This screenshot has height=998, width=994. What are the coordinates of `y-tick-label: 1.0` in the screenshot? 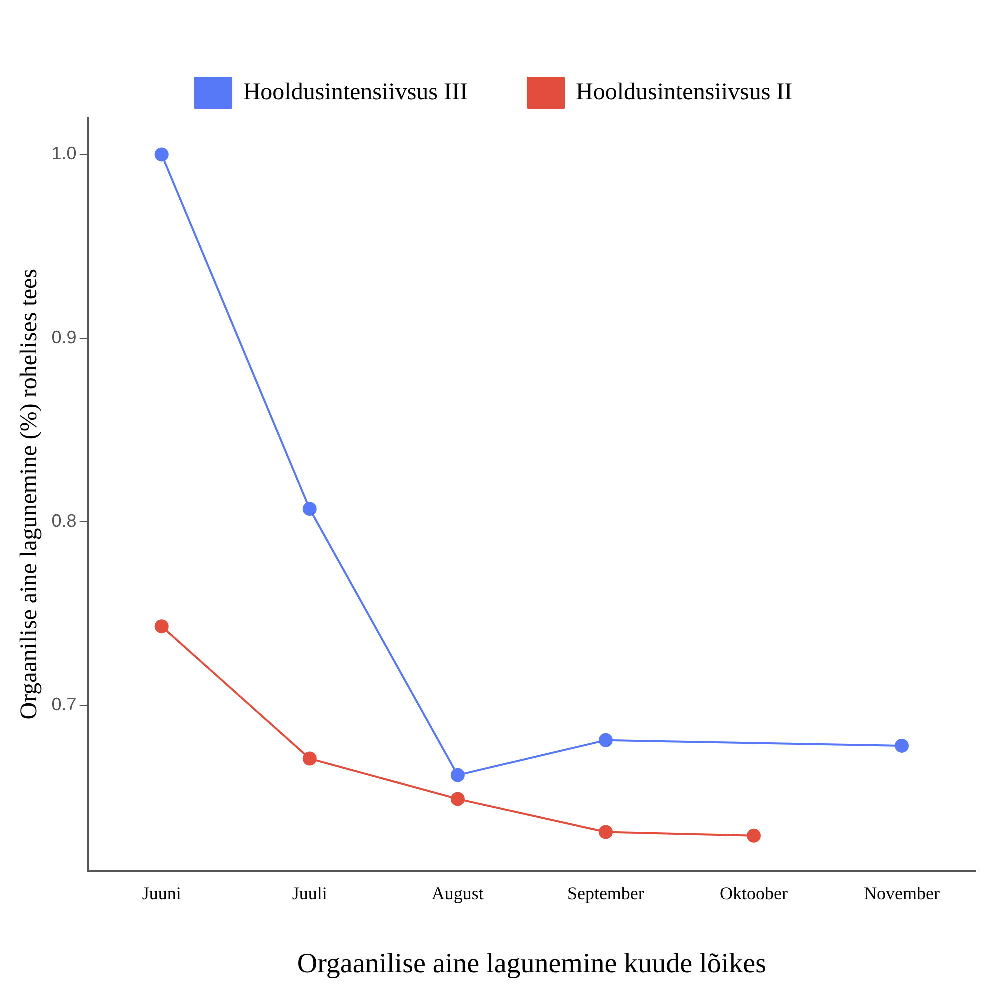 It's located at (64, 154).